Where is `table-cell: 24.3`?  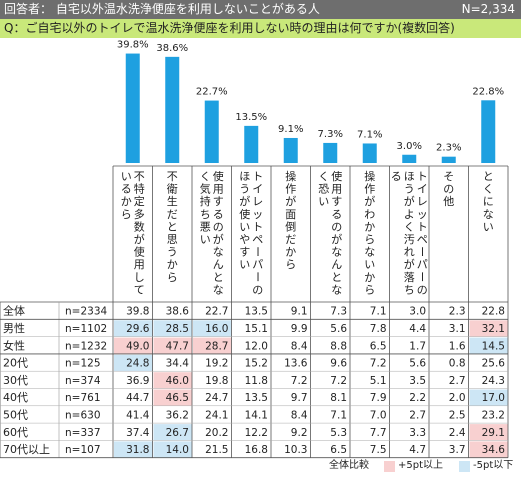
table-cell: 24.3 is located at coordinates (493, 381).